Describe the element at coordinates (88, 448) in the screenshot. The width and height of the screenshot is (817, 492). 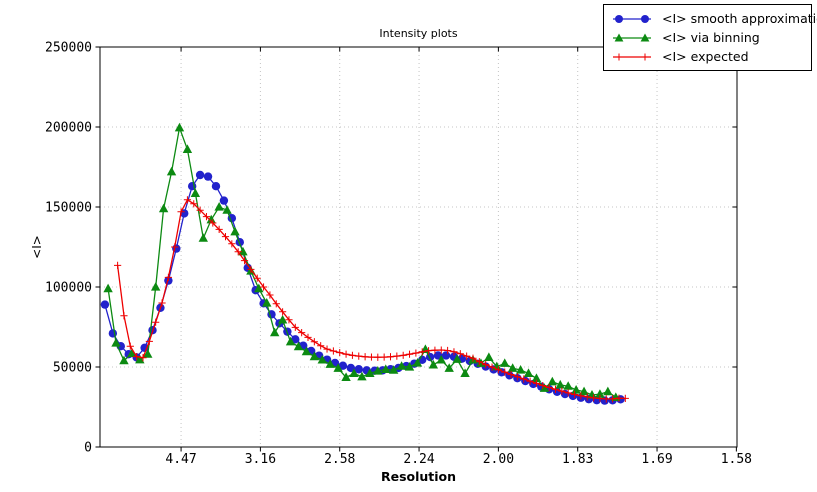
I see `y-tick-label: 0` at that location.